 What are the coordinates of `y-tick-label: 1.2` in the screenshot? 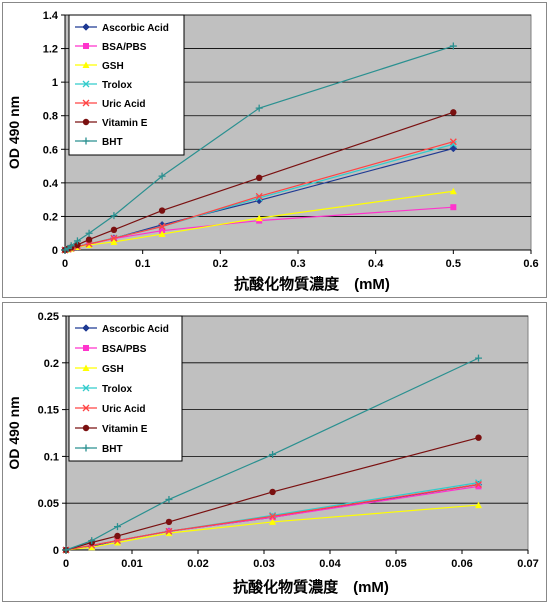 It's located at (50, 50).